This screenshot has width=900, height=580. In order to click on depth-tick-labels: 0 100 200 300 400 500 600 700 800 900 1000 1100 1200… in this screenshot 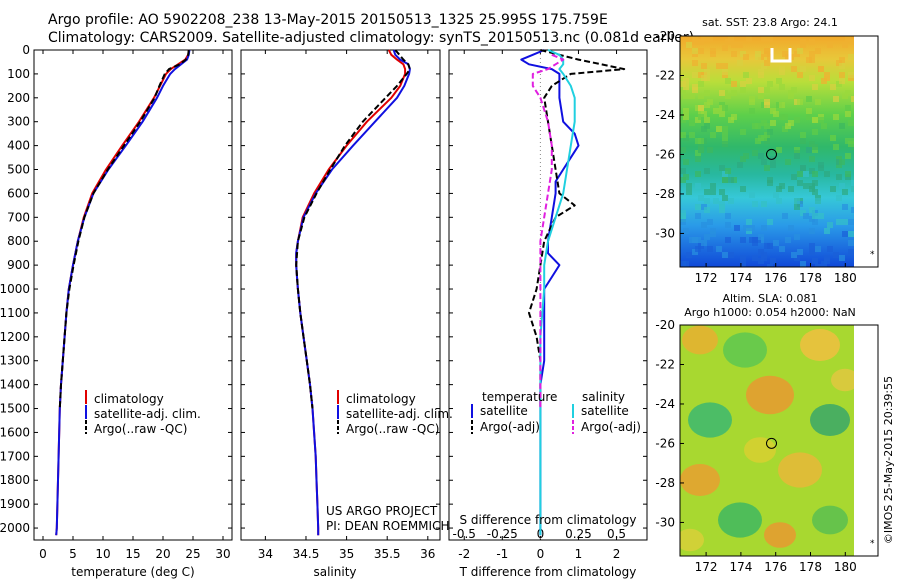, I will do `click(15, 289)`.